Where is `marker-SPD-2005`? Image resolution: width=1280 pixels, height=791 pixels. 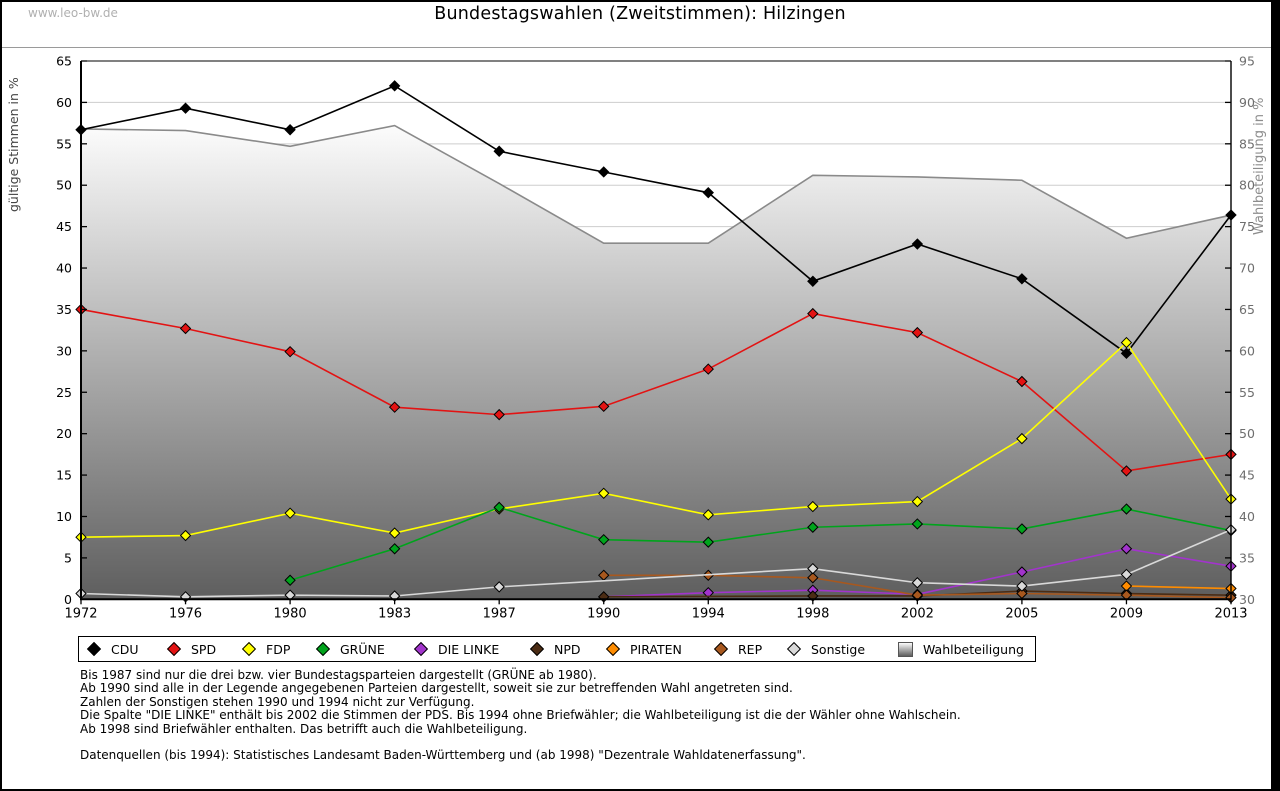 marker-SPD-2005 is located at coordinates (1022, 381).